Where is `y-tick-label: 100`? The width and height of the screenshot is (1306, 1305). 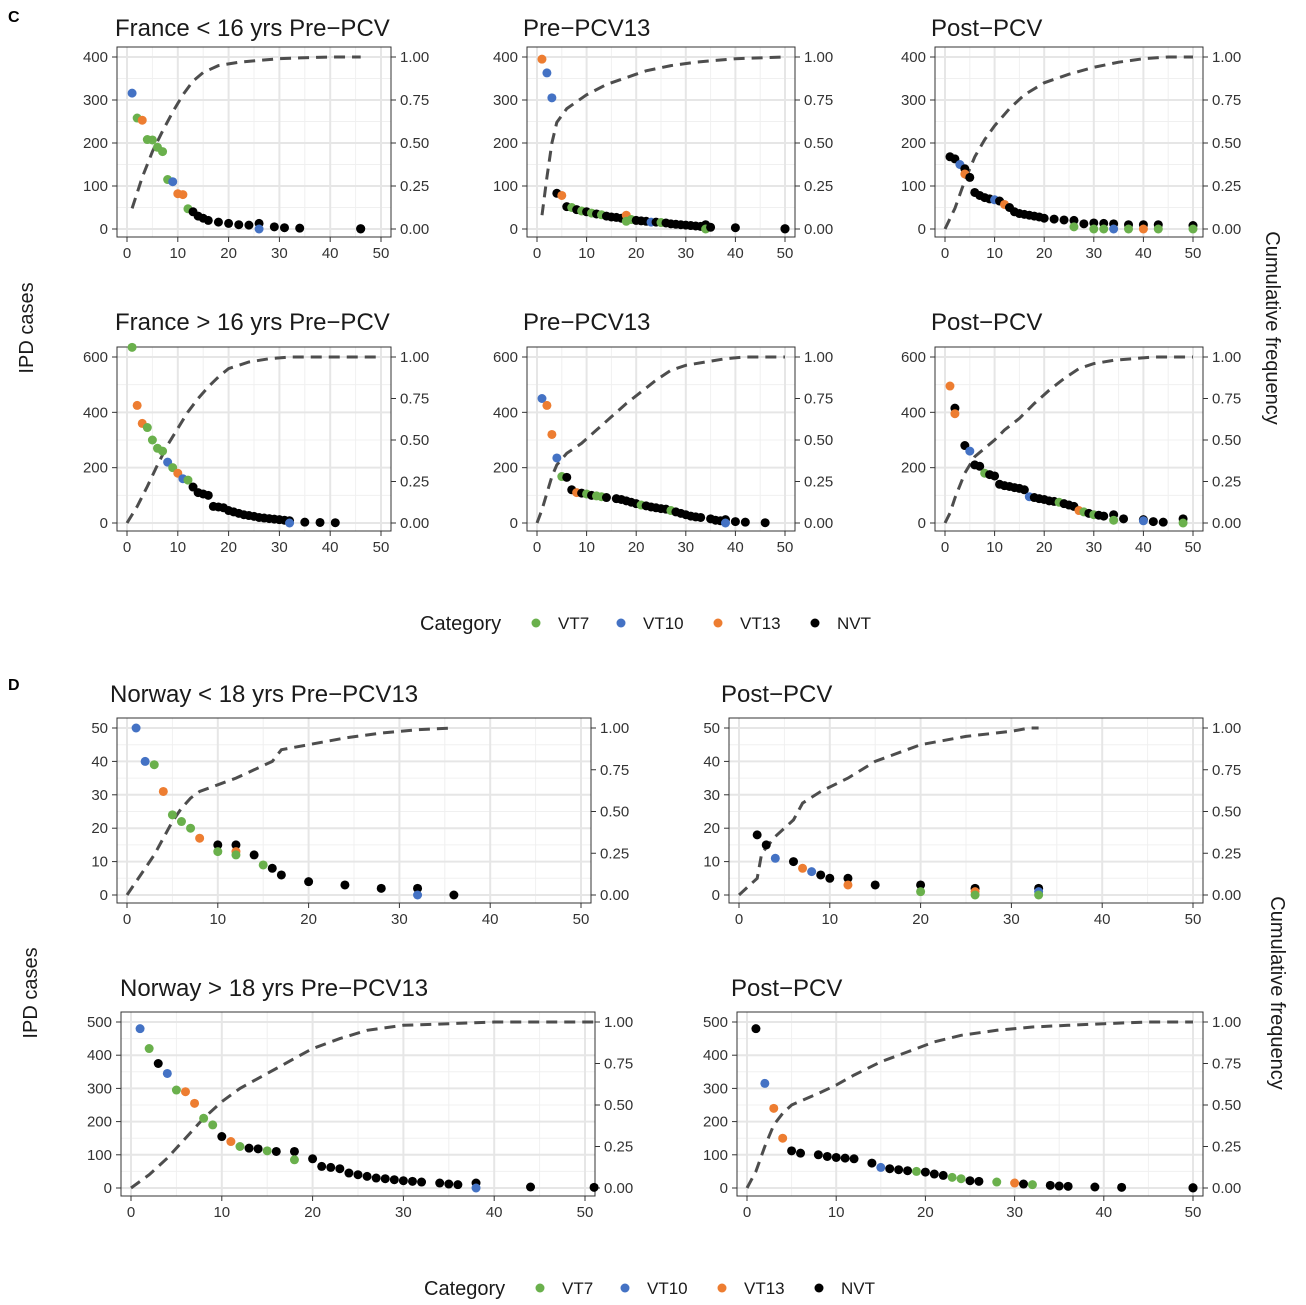 y-tick-label: 100 is located at coordinates (95, 186).